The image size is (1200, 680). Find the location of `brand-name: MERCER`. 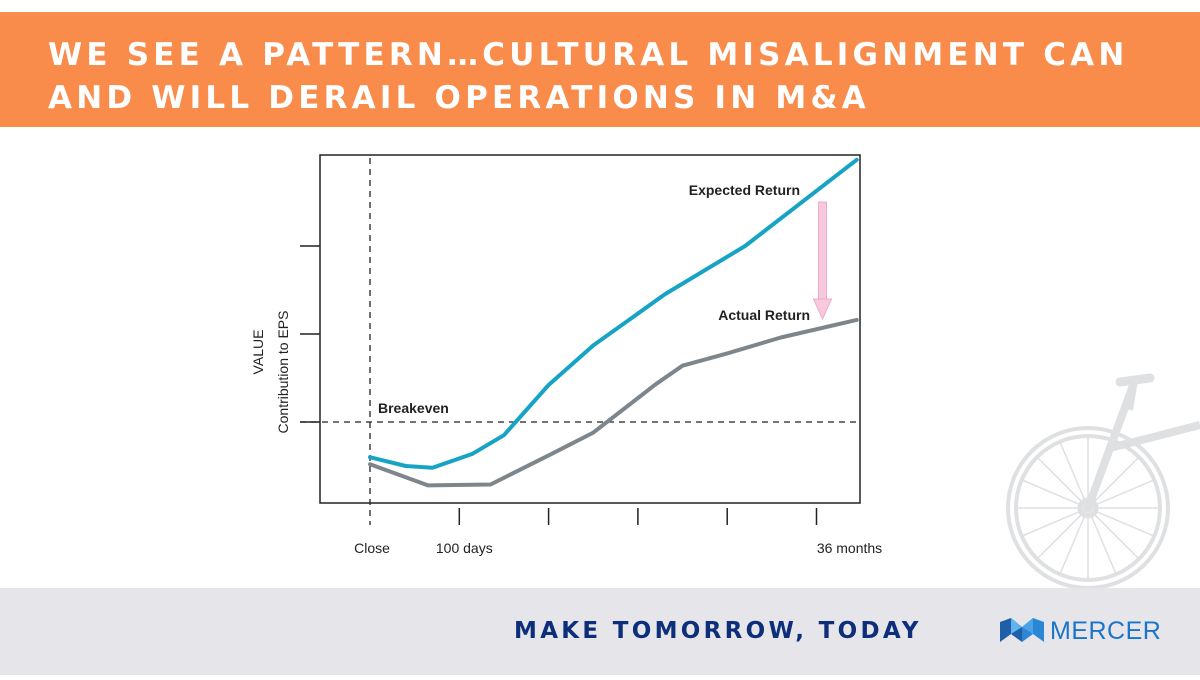

brand-name: MERCER is located at coordinates (1106, 631).